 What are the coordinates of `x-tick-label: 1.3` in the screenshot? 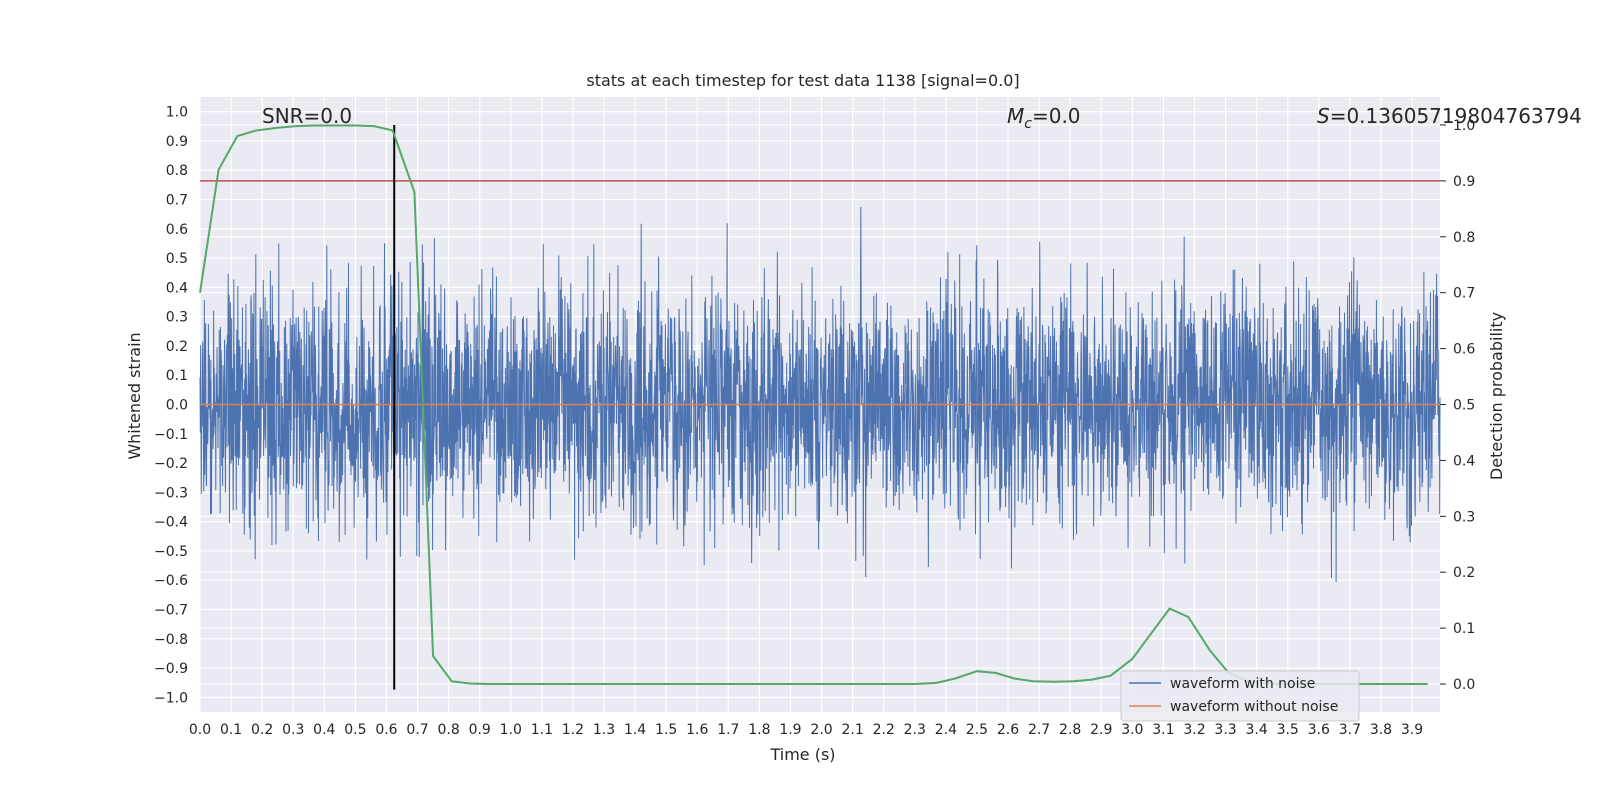 It's located at (604, 730).